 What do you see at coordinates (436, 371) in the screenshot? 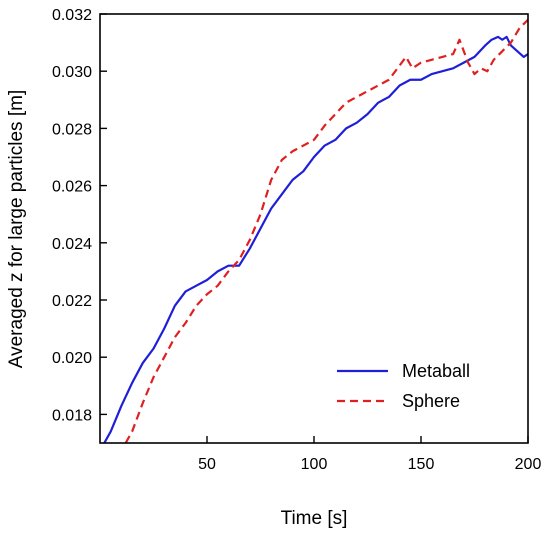
I see `legend-label-metaball: Metaball` at bounding box center [436, 371].